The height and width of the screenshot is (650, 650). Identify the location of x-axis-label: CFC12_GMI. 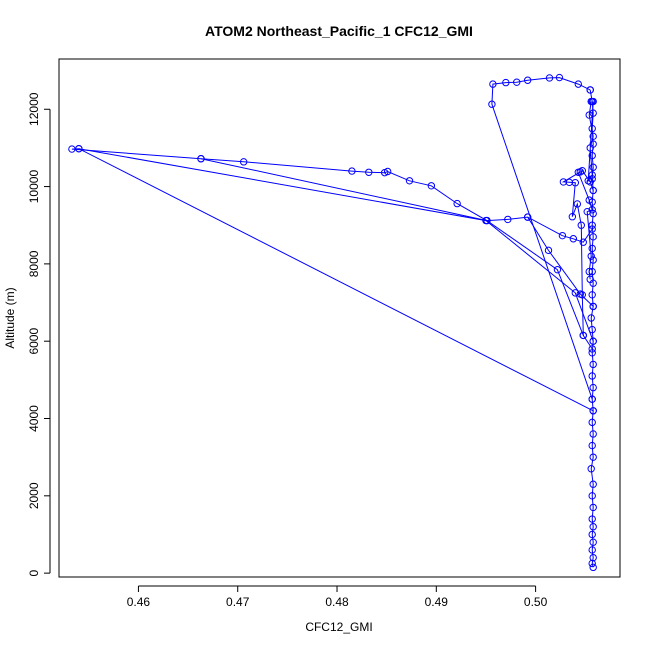
(338, 627).